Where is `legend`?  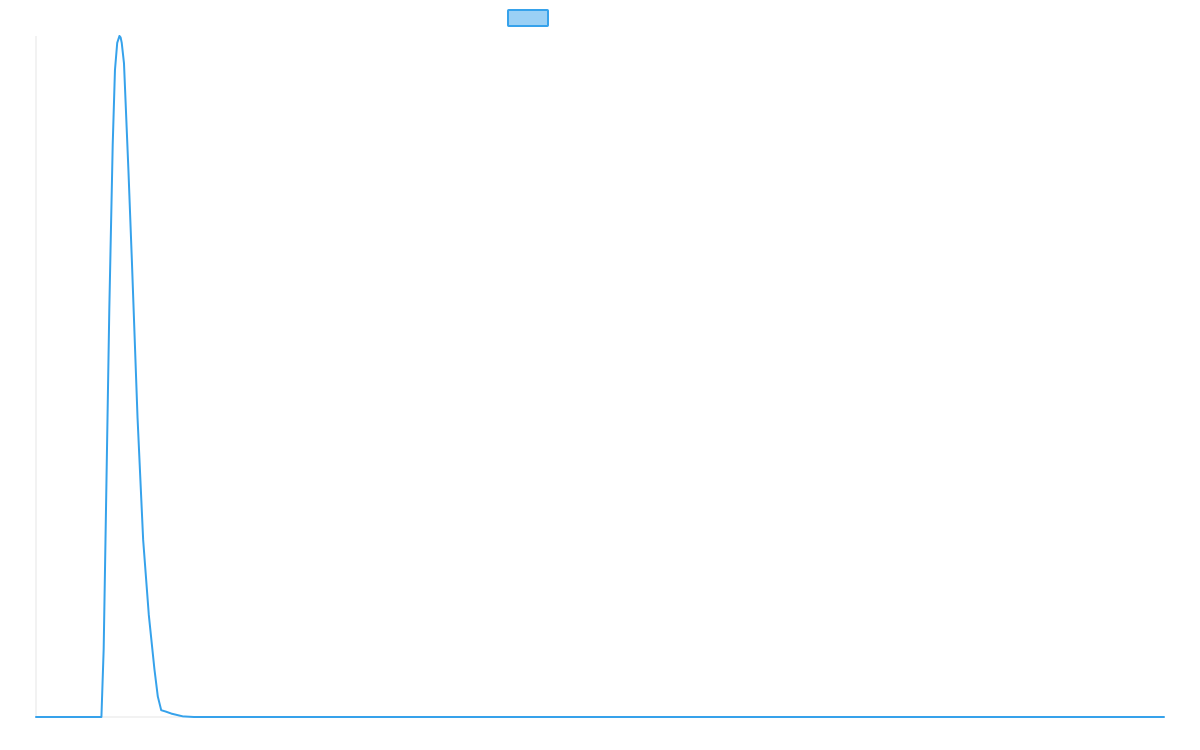 legend is located at coordinates (528, 18).